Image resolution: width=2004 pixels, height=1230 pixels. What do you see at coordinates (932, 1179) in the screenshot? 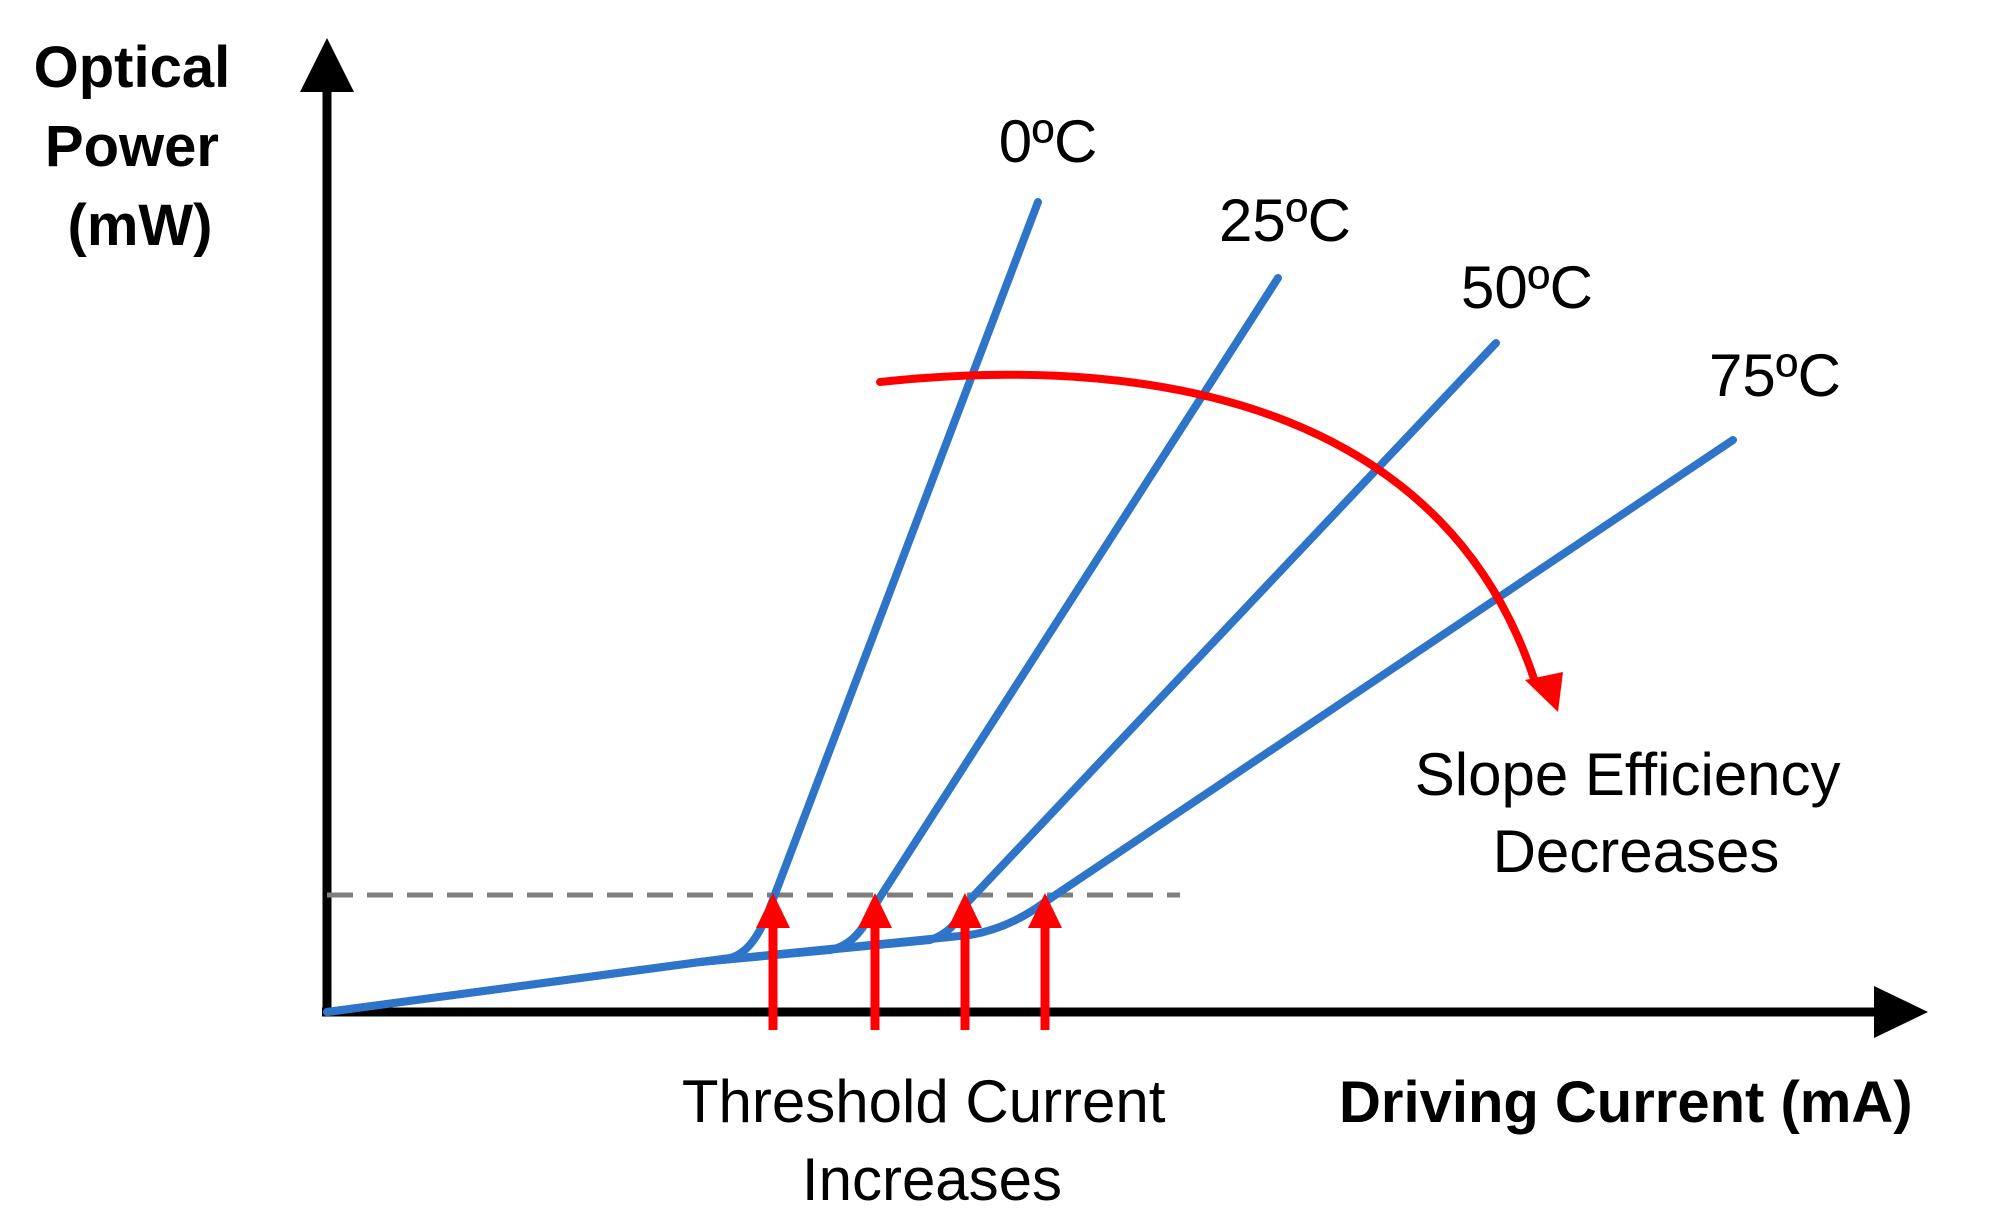
I see `threshold-current-line2: Increases` at bounding box center [932, 1179].